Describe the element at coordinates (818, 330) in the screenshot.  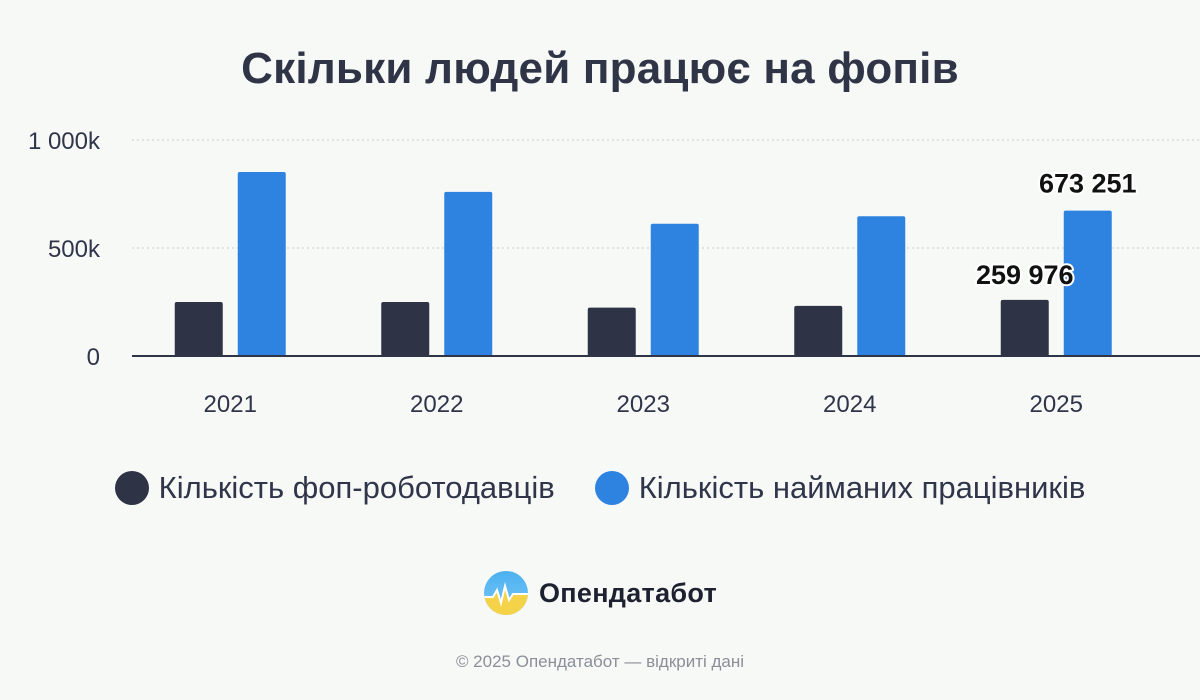
I see `bar-employers-2024` at that location.